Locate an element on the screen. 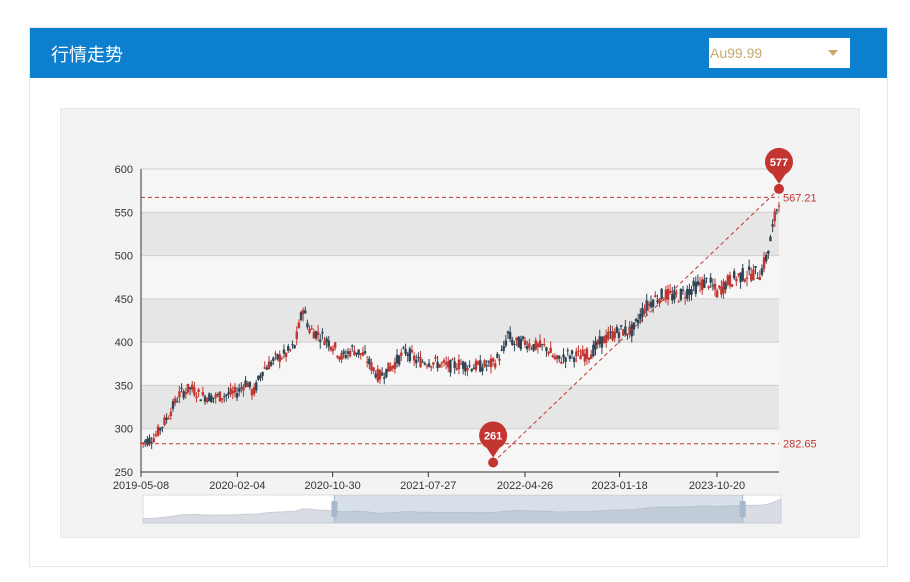  y-tick-label: 300 is located at coordinates (124, 430).